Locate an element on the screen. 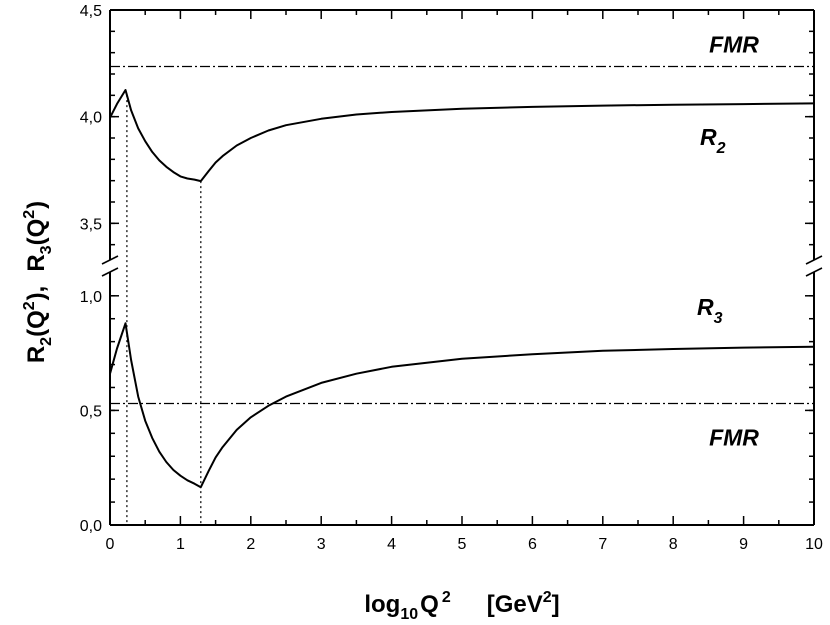 The width and height of the screenshot is (830, 625). y-tick-label: 0,0 is located at coordinates (91, 526).